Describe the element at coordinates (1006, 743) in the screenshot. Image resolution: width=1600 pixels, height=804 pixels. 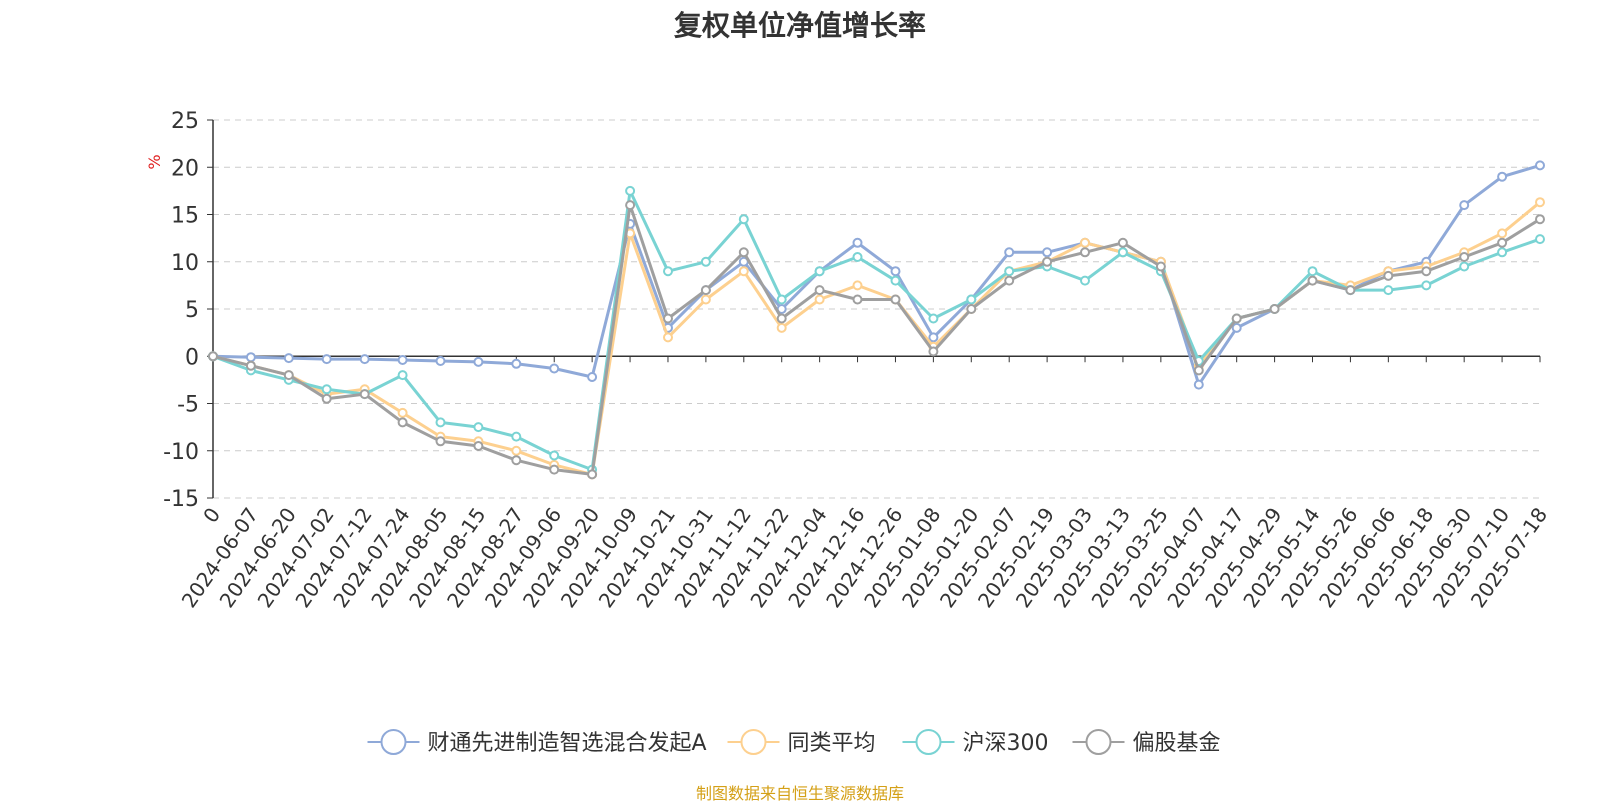
I see `legend-label: 沪深300` at that location.